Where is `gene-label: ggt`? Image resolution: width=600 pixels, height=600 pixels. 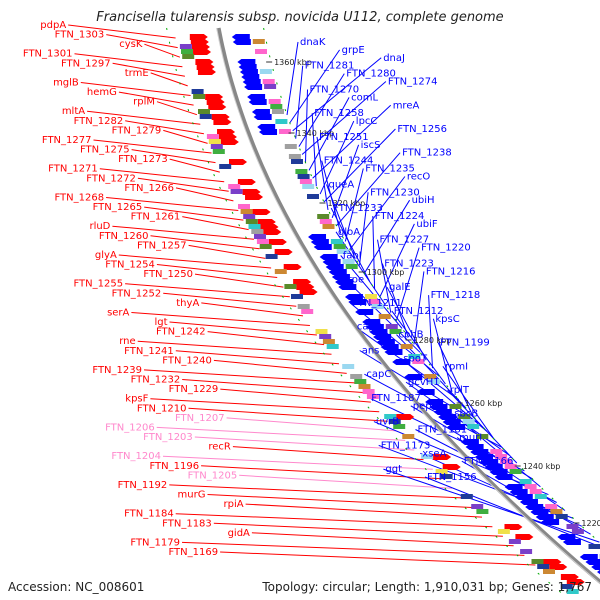 gene-label: ggt is located at coordinates (393, 469).